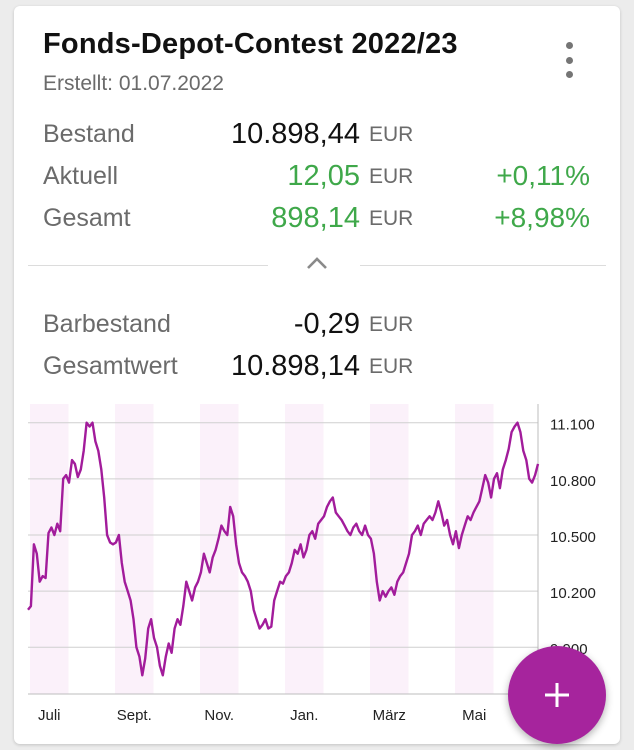 This screenshot has height=750, width=634. I want to click on x-tick-label: Juli, so click(49, 715).